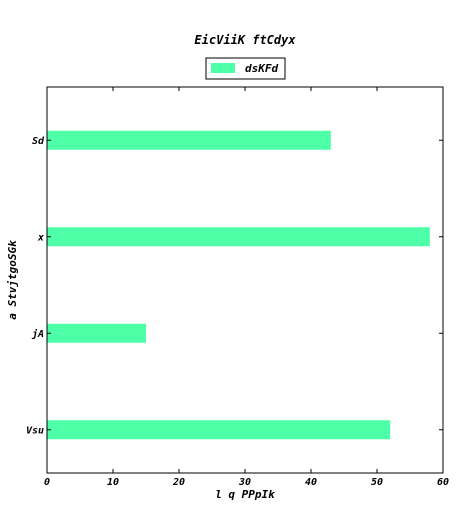 The image size is (459, 510). I want to click on x-axis-label: l q PPpIk, so click(245, 494).